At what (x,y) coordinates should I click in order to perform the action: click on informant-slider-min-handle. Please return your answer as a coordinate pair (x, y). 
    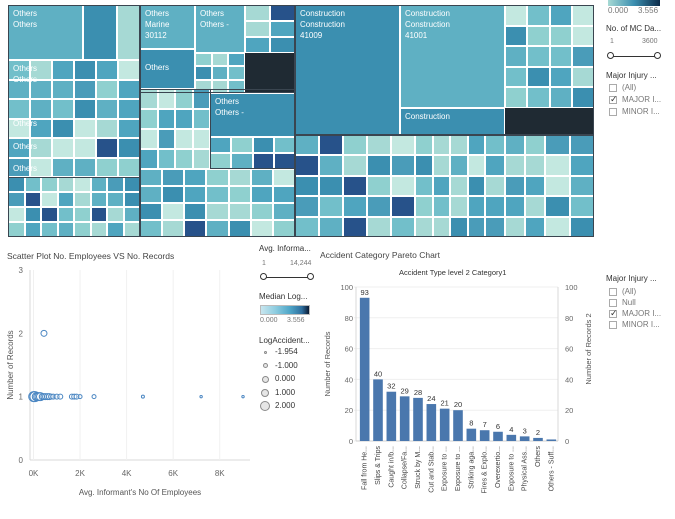
    Looking at the image, I should click on (263, 276).